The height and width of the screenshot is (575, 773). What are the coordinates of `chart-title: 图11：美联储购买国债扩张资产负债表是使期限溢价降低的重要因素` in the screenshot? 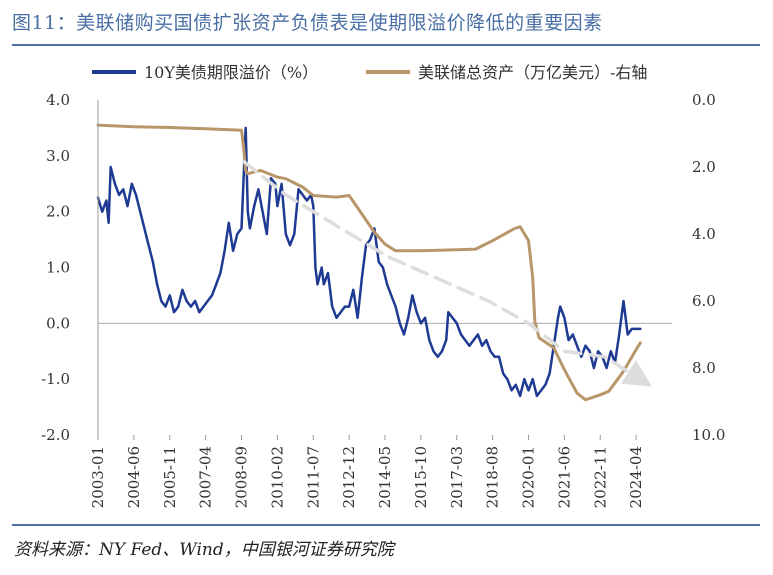 It's located at (307, 23).